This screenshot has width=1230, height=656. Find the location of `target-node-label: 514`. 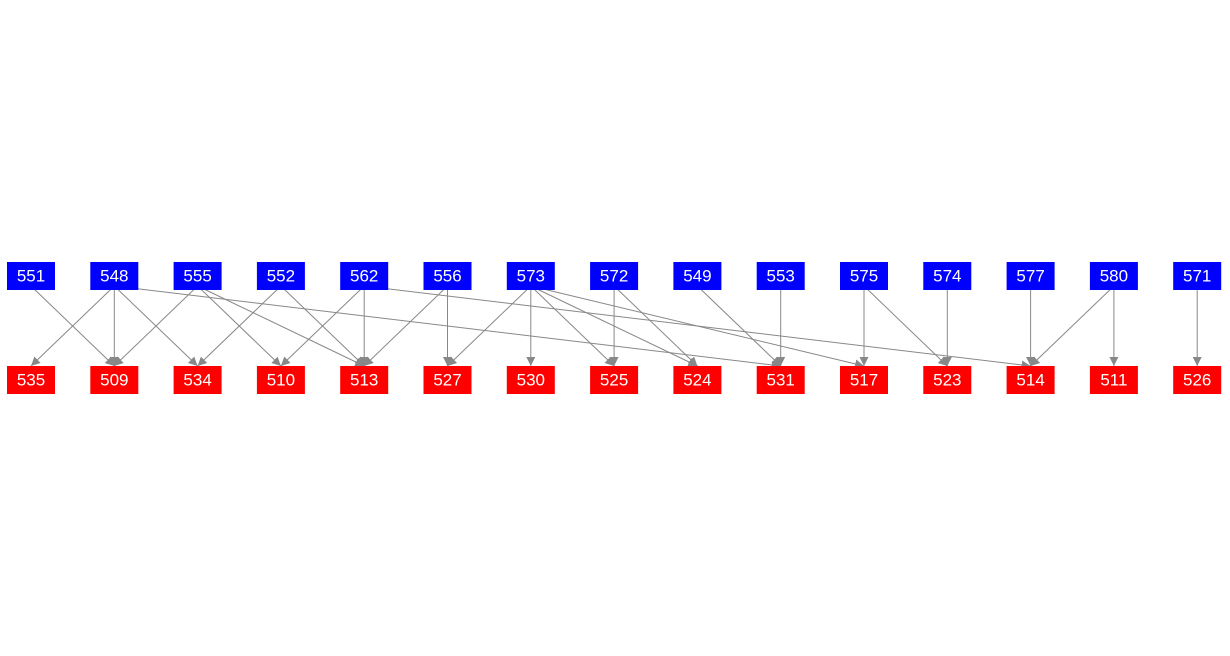

target-node-label: 514 is located at coordinates (1030, 379).